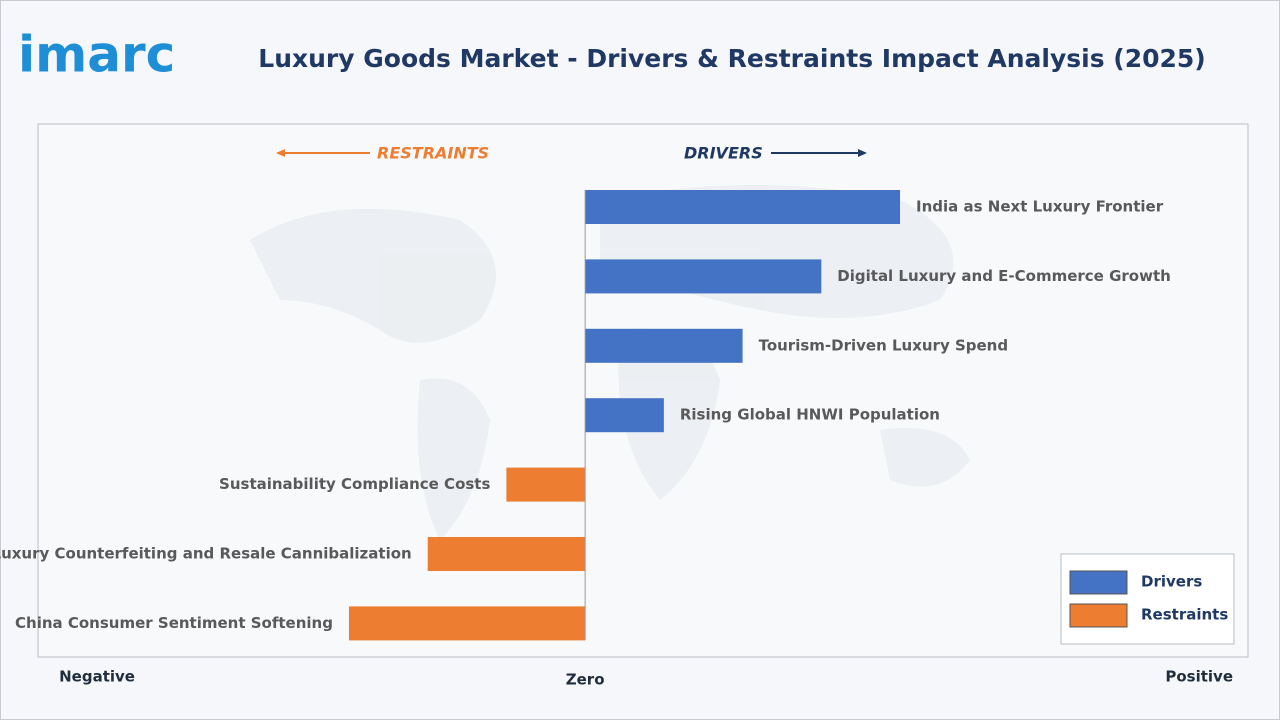 The height and width of the screenshot is (724, 1280). What do you see at coordinates (1199, 677) in the screenshot?
I see `x-tick-label: Positive` at bounding box center [1199, 677].